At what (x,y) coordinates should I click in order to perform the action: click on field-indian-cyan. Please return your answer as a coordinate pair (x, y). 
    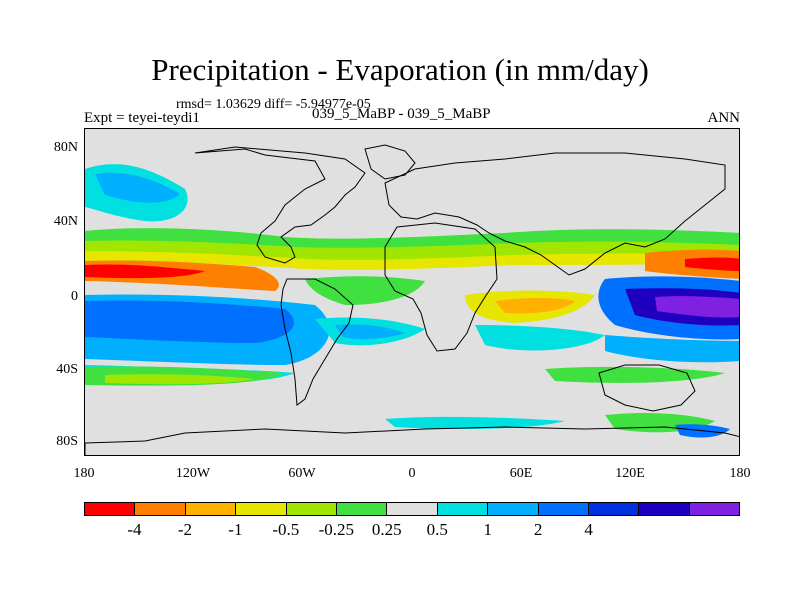
    Looking at the image, I should click on (540, 338).